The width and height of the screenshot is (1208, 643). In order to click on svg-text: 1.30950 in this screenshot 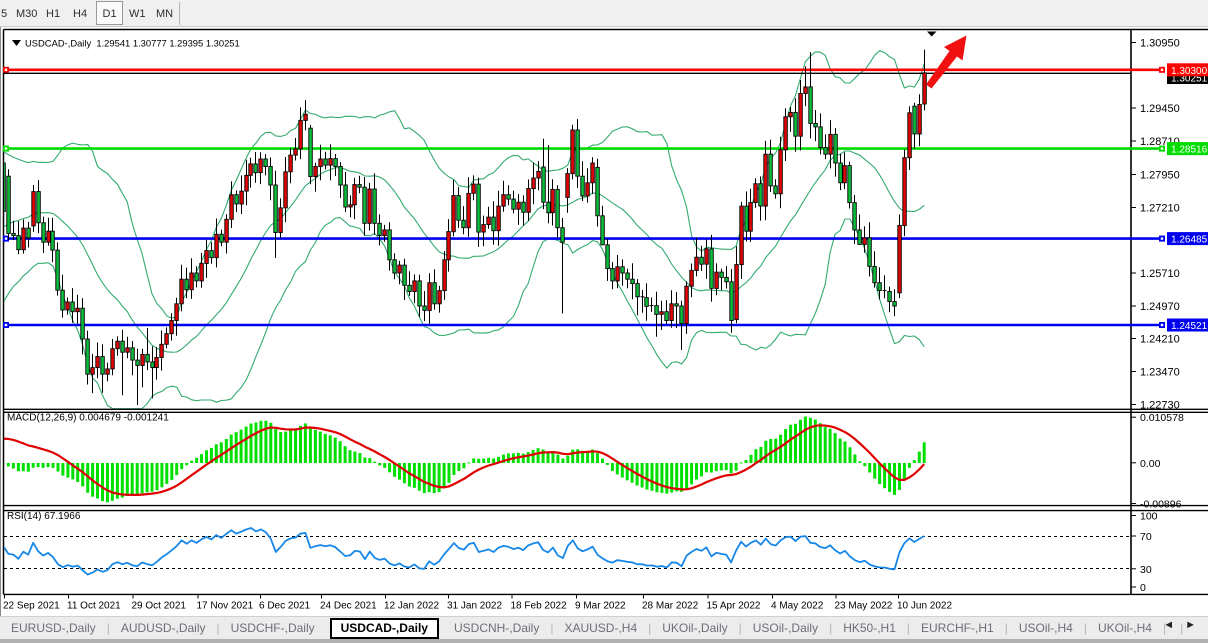, I will do `click(1160, 44)`.